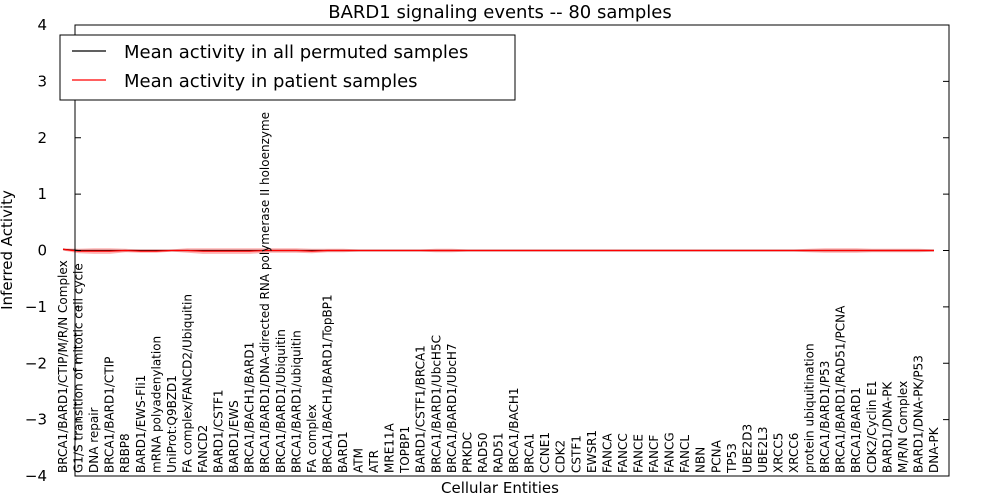 This screenshot has height=500, width=1000. What do you see at coordinates (327, 383) in the screenshot?
I see `category-label: BRCA1/BACH1/BARD1/TopBP1` at bounding box center [327, 383].